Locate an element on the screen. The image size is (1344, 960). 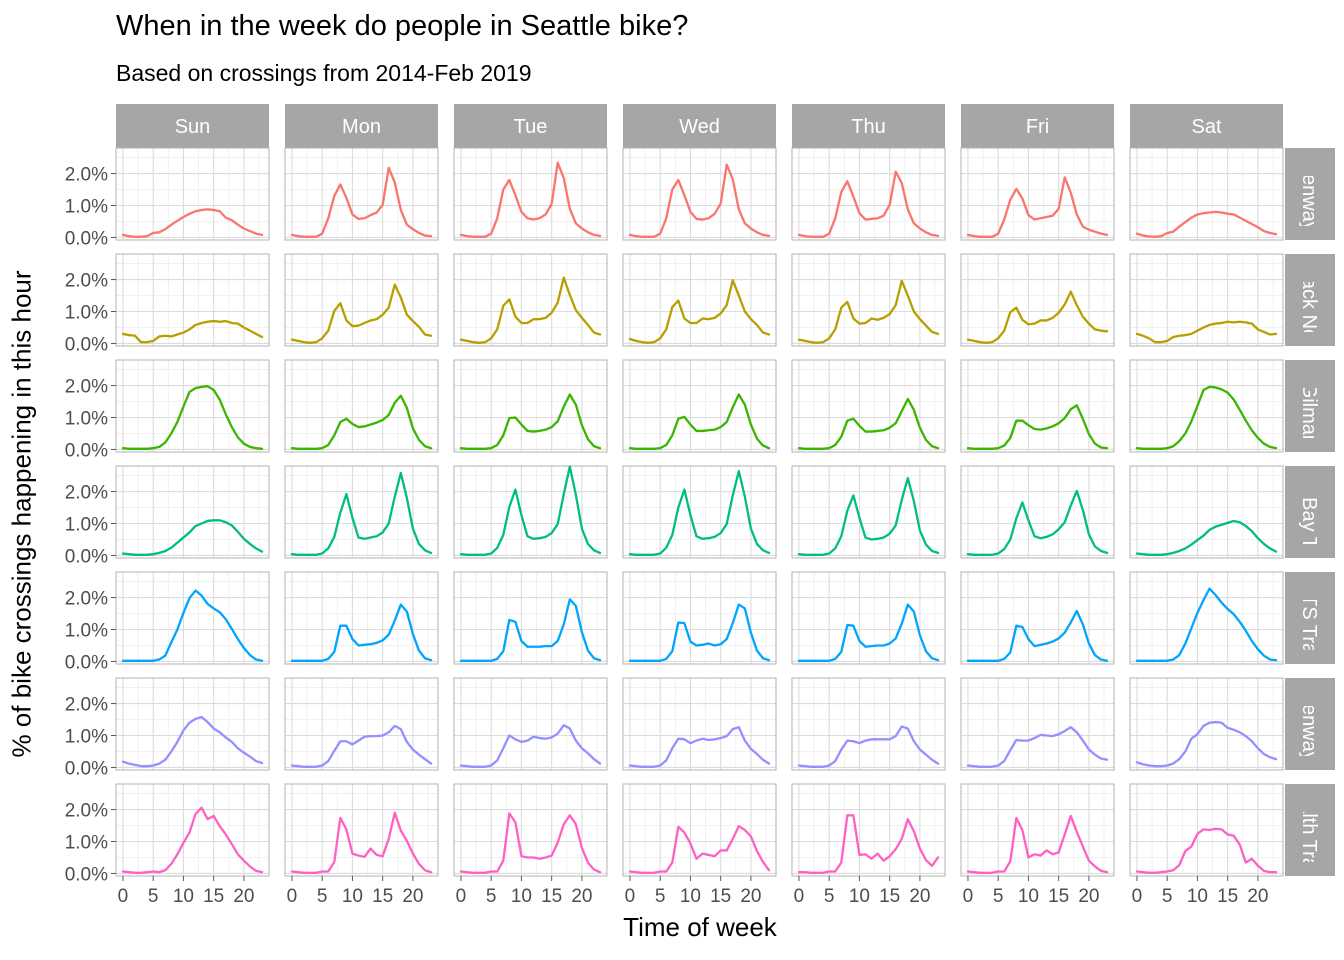
panel-r5-thu is located at coordinates (868, 618).